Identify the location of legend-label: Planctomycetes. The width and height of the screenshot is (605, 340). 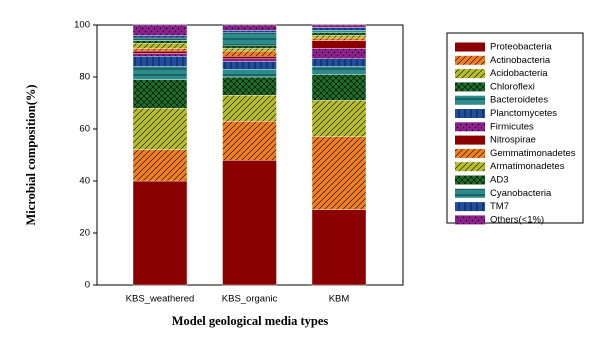
(523, 113).